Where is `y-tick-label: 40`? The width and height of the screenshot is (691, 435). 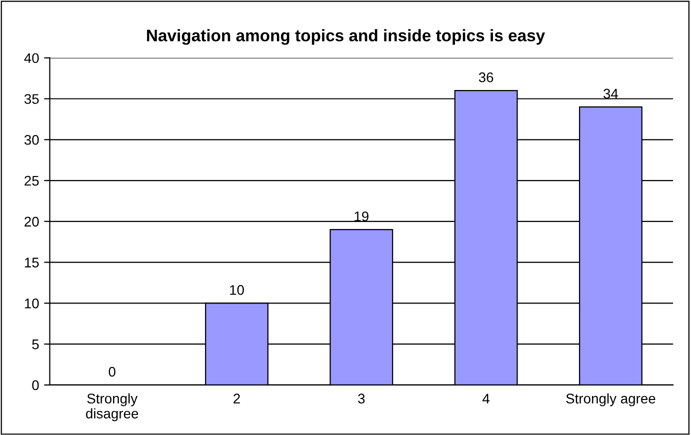 y-tick-label: 40 is located at coordinates (31, 58).